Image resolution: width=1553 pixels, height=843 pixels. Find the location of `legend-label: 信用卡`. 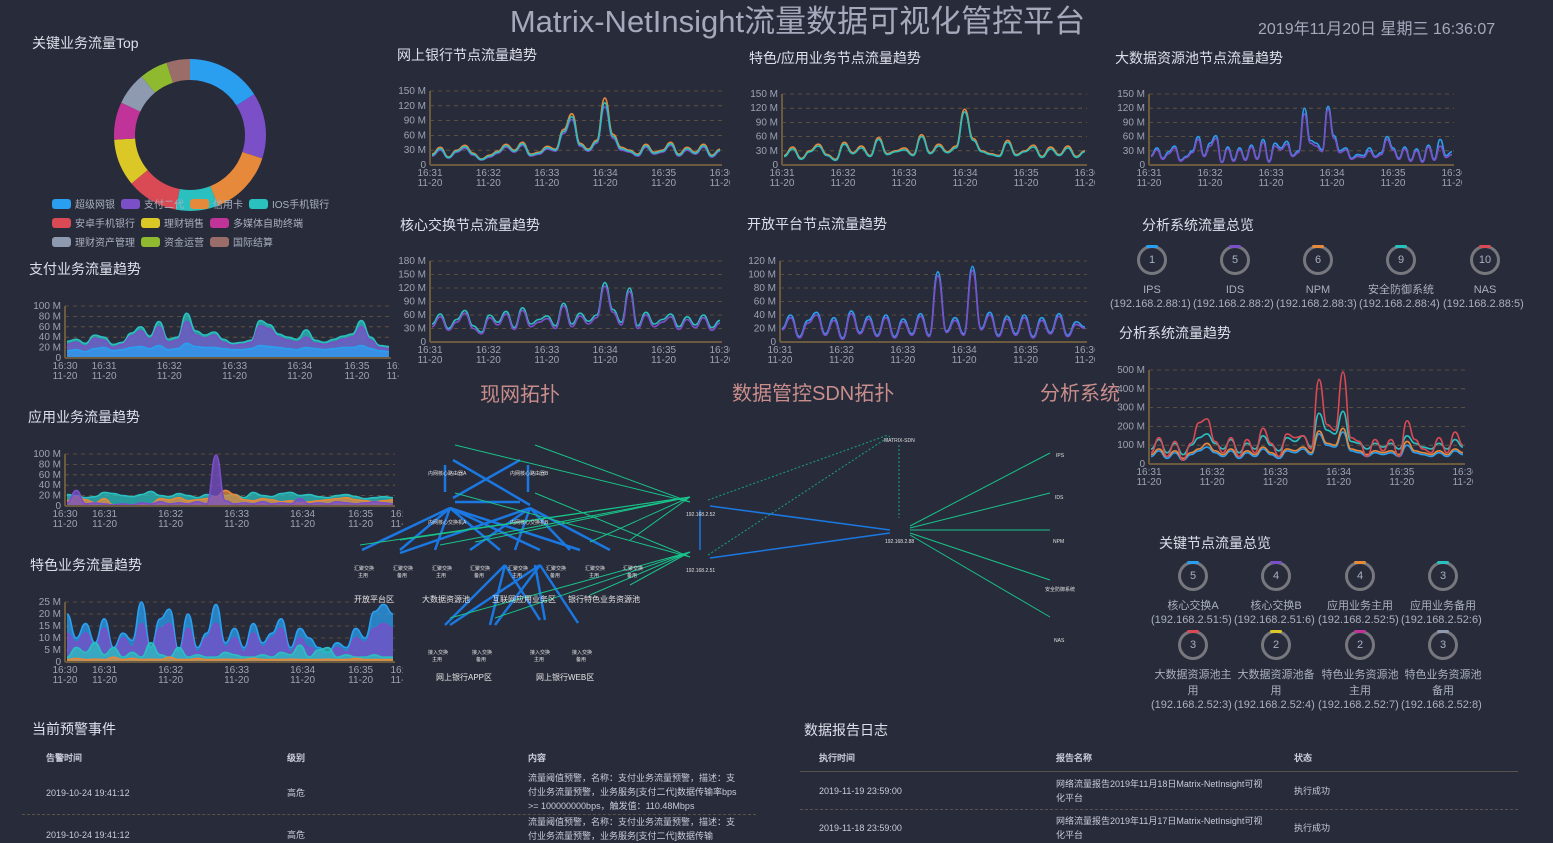

legend-label: 信用卡 is located at coordinates (228, 205).